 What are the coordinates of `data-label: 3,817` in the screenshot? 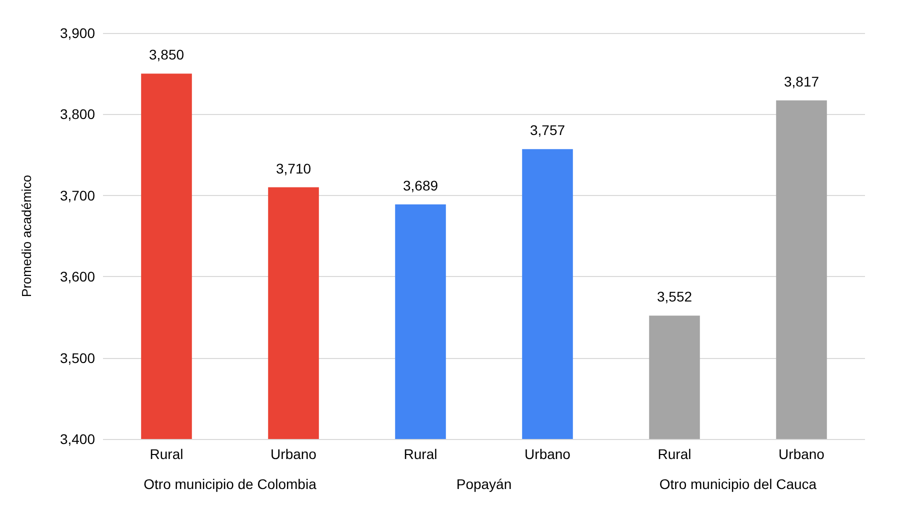 It's located at (802, 81).